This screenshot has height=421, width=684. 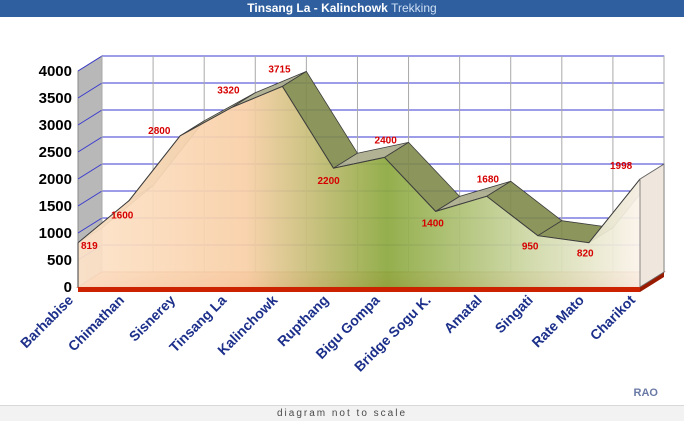 What do you see at coordinates (55, 98) in the screenshot?
I see `y-tick-label: 3500` at bounding box center [55, 98].